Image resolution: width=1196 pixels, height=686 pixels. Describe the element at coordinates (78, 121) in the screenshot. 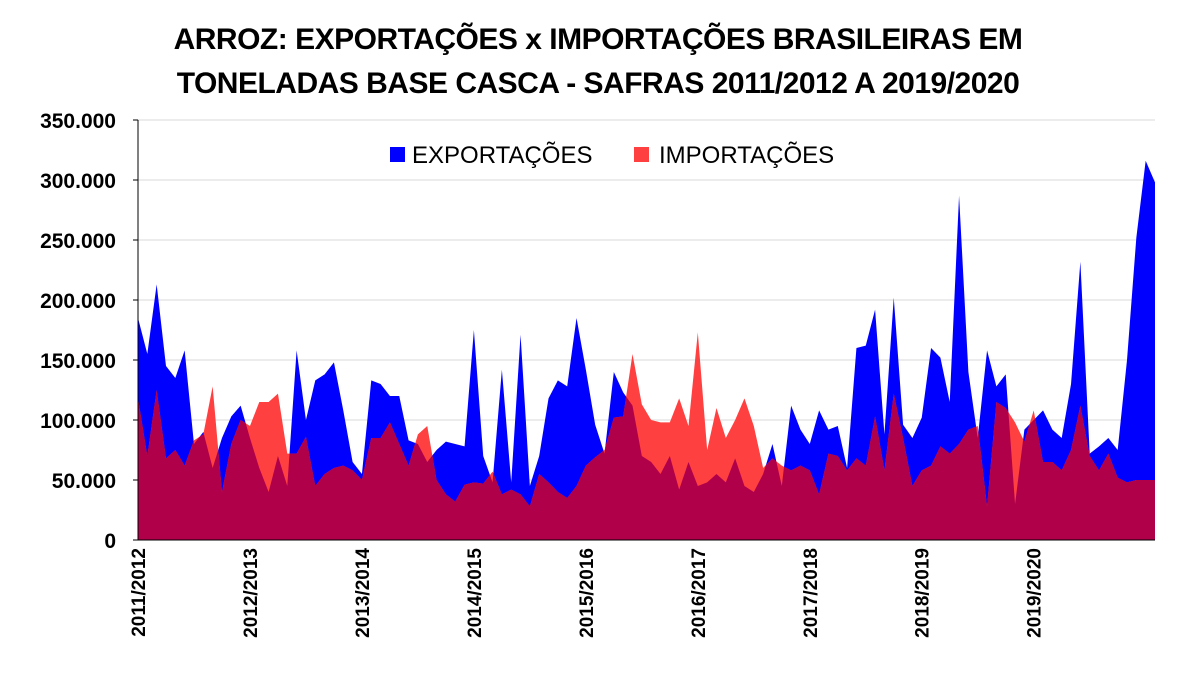

I see `y-tick-label-7: 350.000` at that location.